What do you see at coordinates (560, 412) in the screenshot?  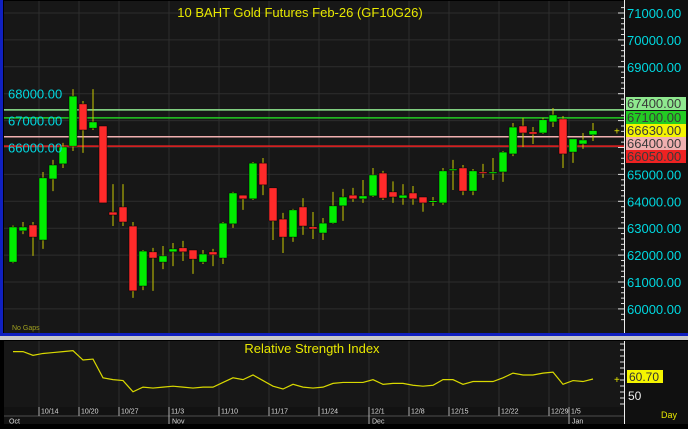 I see `date-tick-label: 12/29` at bounding box center [560, 412].